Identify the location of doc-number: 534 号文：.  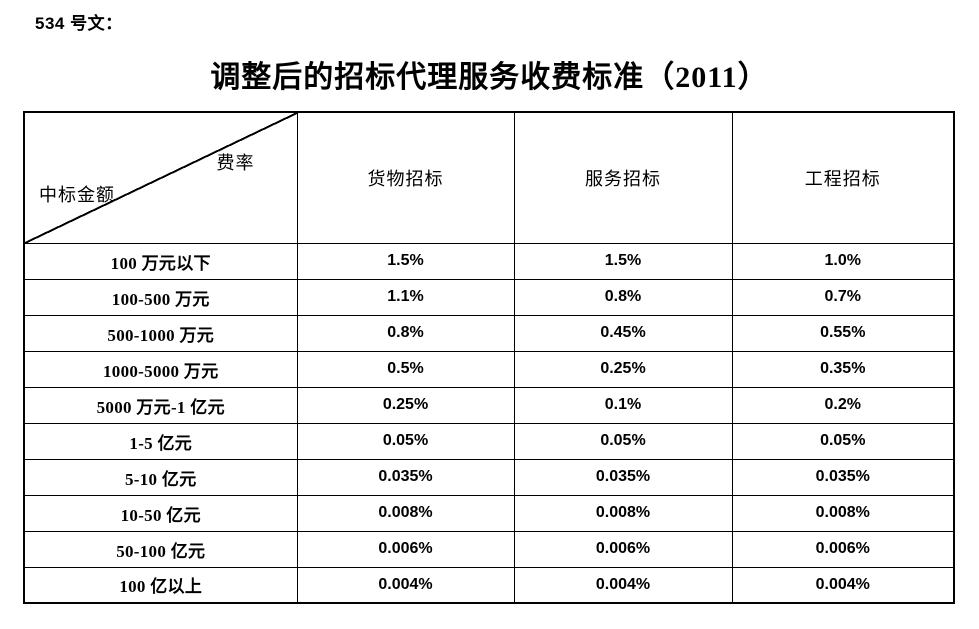
(79, 23).